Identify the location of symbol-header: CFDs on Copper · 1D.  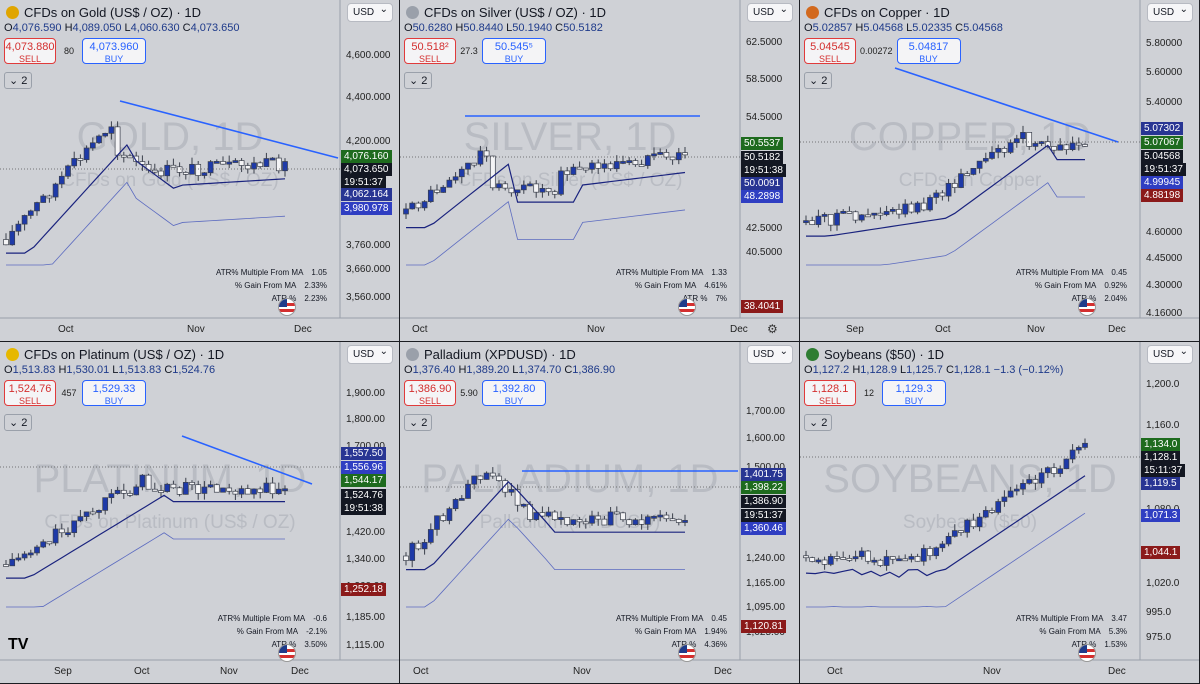
(878, 12).